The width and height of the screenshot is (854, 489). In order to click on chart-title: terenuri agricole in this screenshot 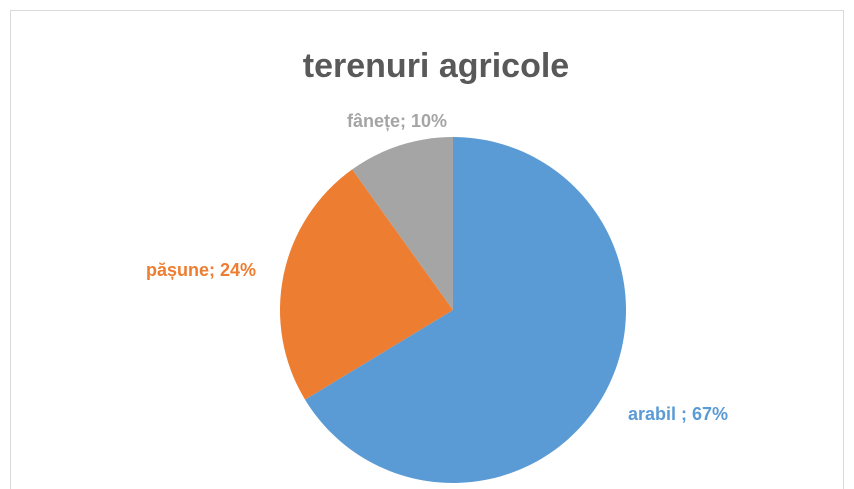, I will do `click(436, 66)`.